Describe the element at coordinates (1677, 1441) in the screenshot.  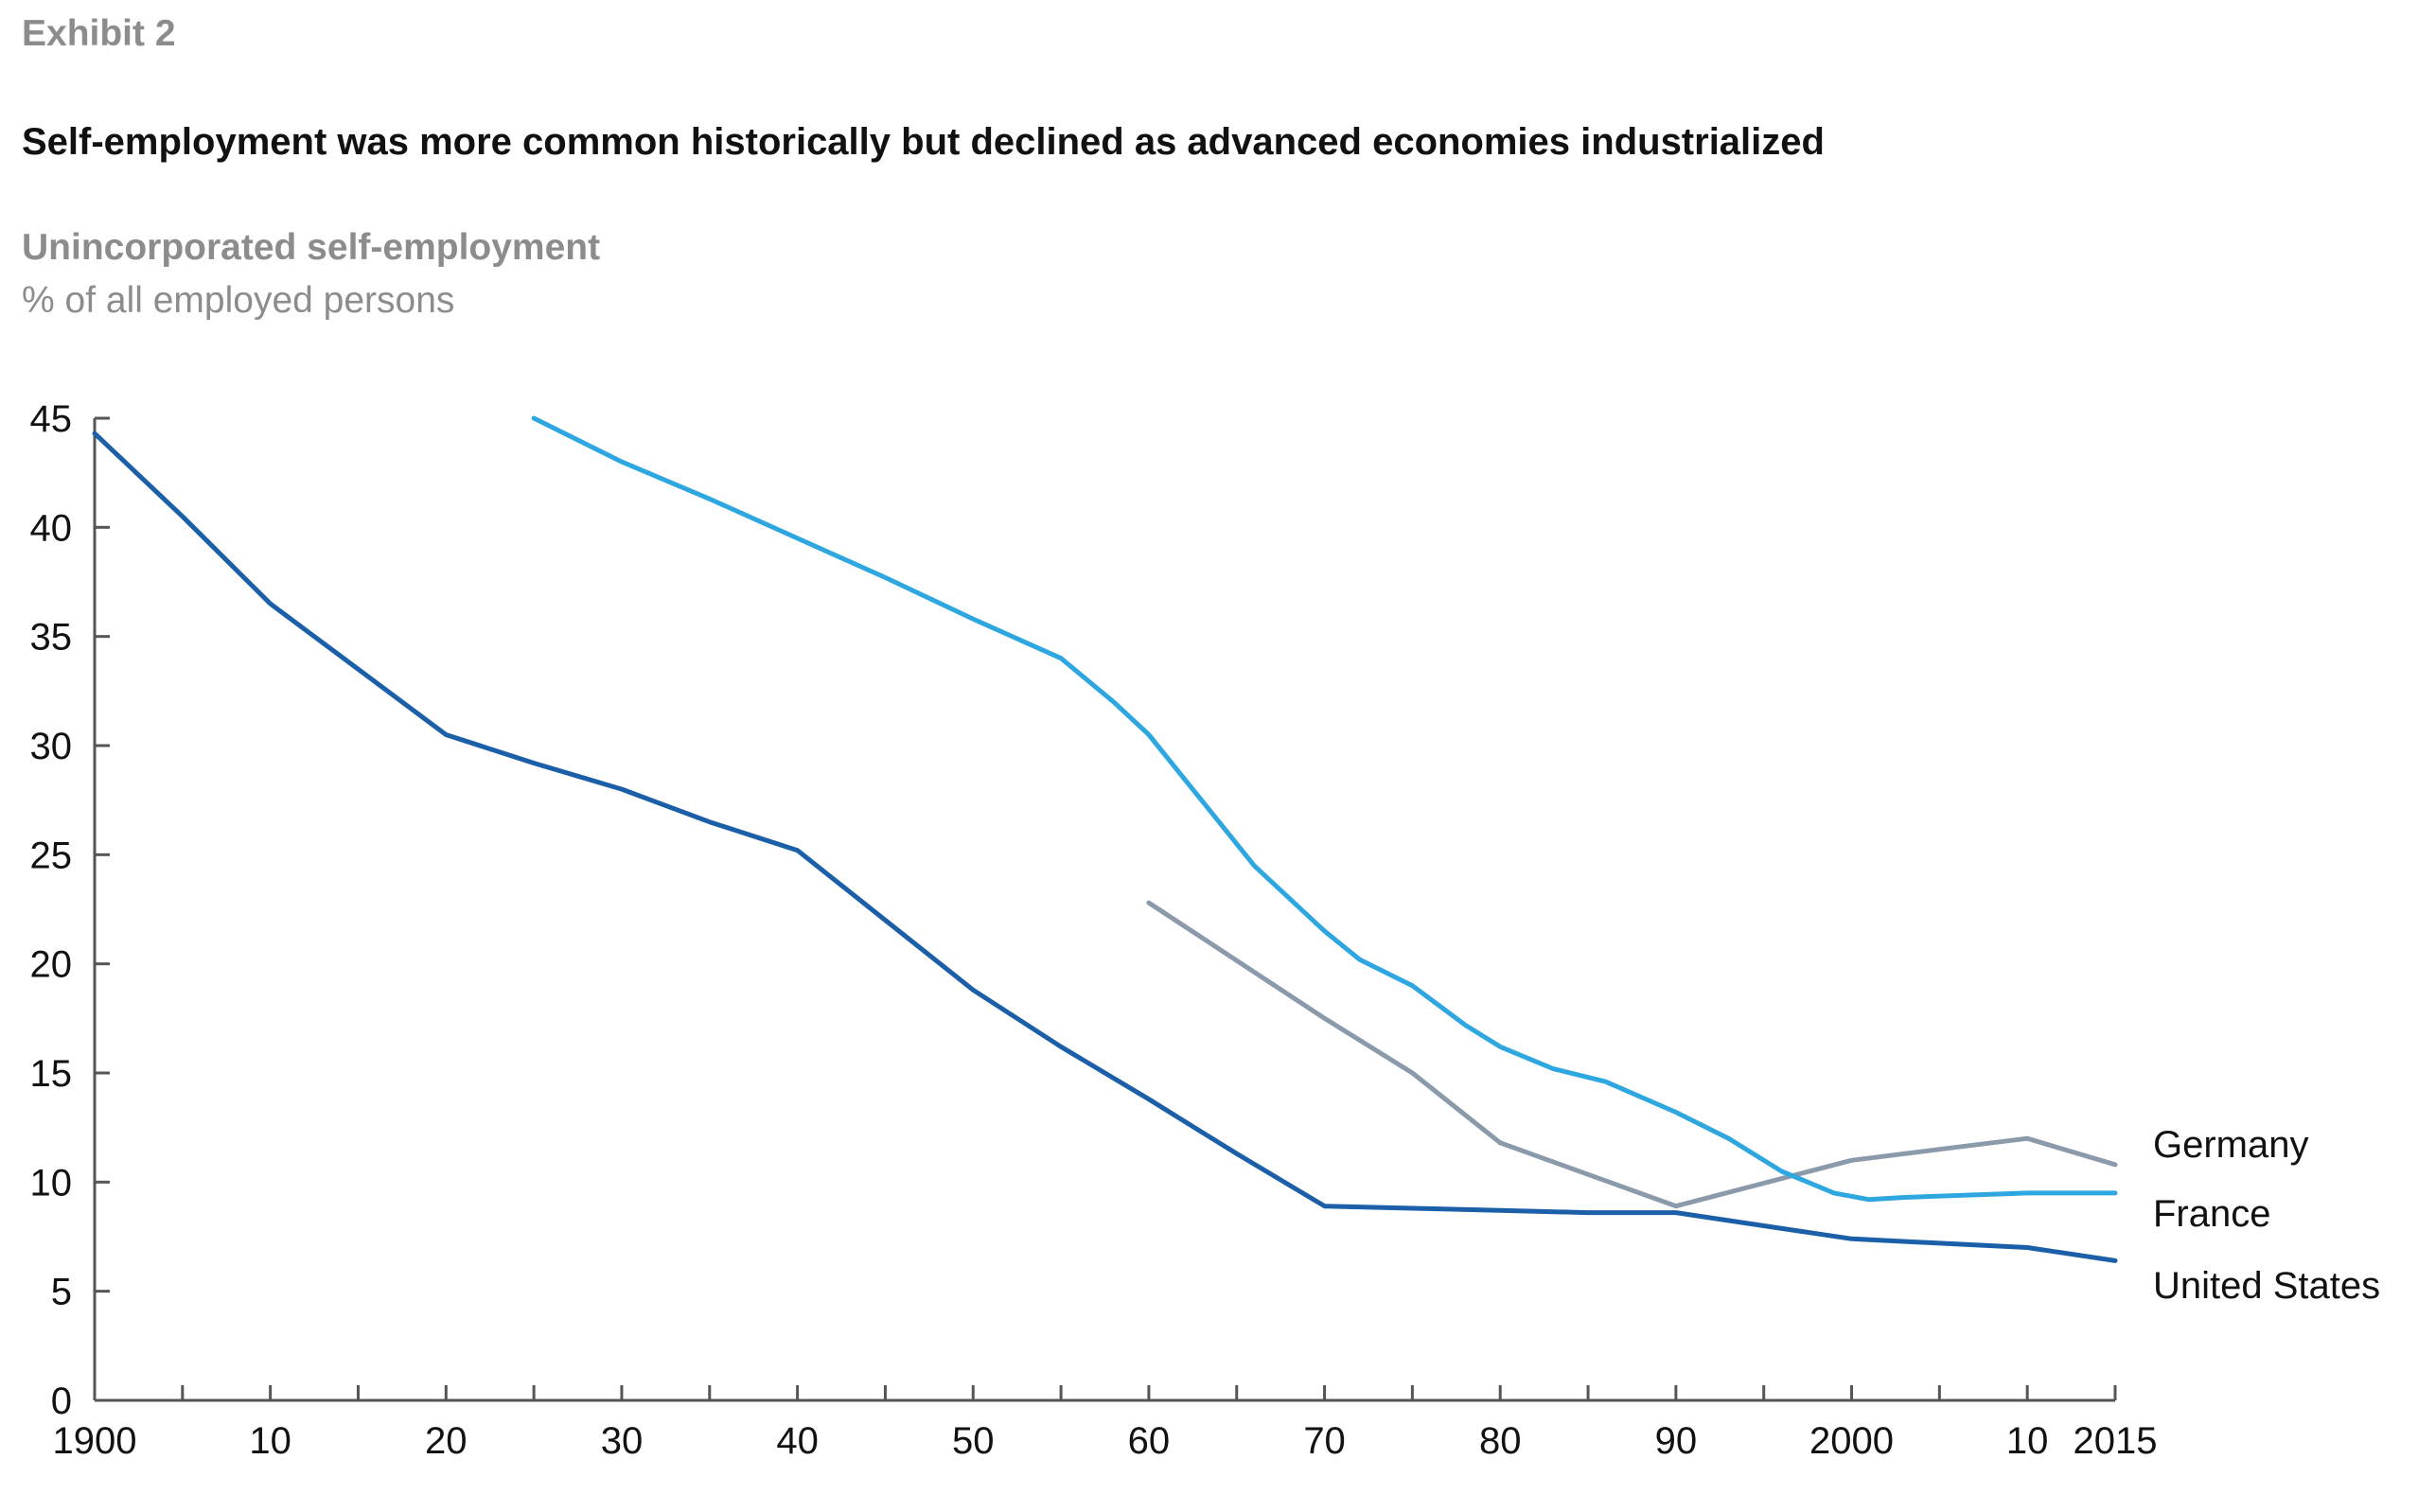
I see `x-tick-label: 90` at that location.